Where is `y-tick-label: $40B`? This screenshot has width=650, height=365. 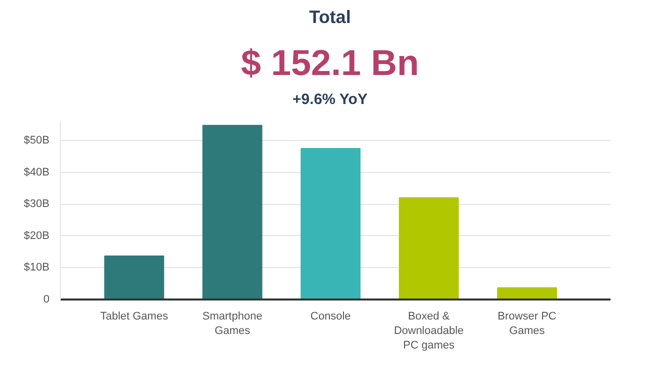 y-tick-label: $40B is located at coordinates (37, 172).